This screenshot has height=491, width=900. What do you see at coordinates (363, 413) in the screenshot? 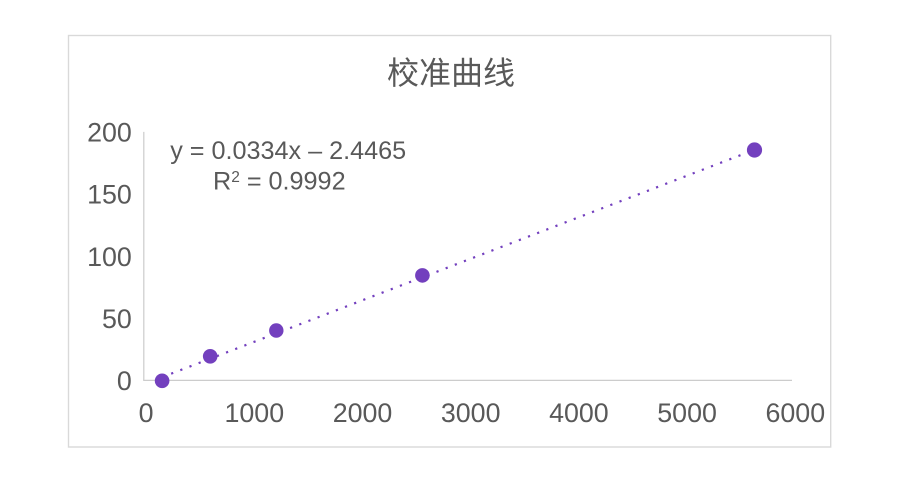
I see `svg-text: 2000` at bounding box center [363, 413].